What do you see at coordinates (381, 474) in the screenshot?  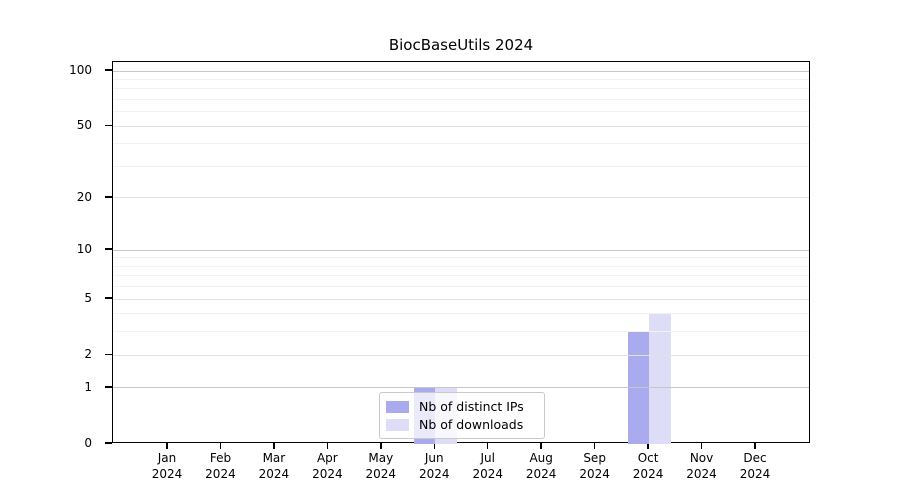 I see `x-tick-label-year-may: 2024` at bounding box center [381, 474].